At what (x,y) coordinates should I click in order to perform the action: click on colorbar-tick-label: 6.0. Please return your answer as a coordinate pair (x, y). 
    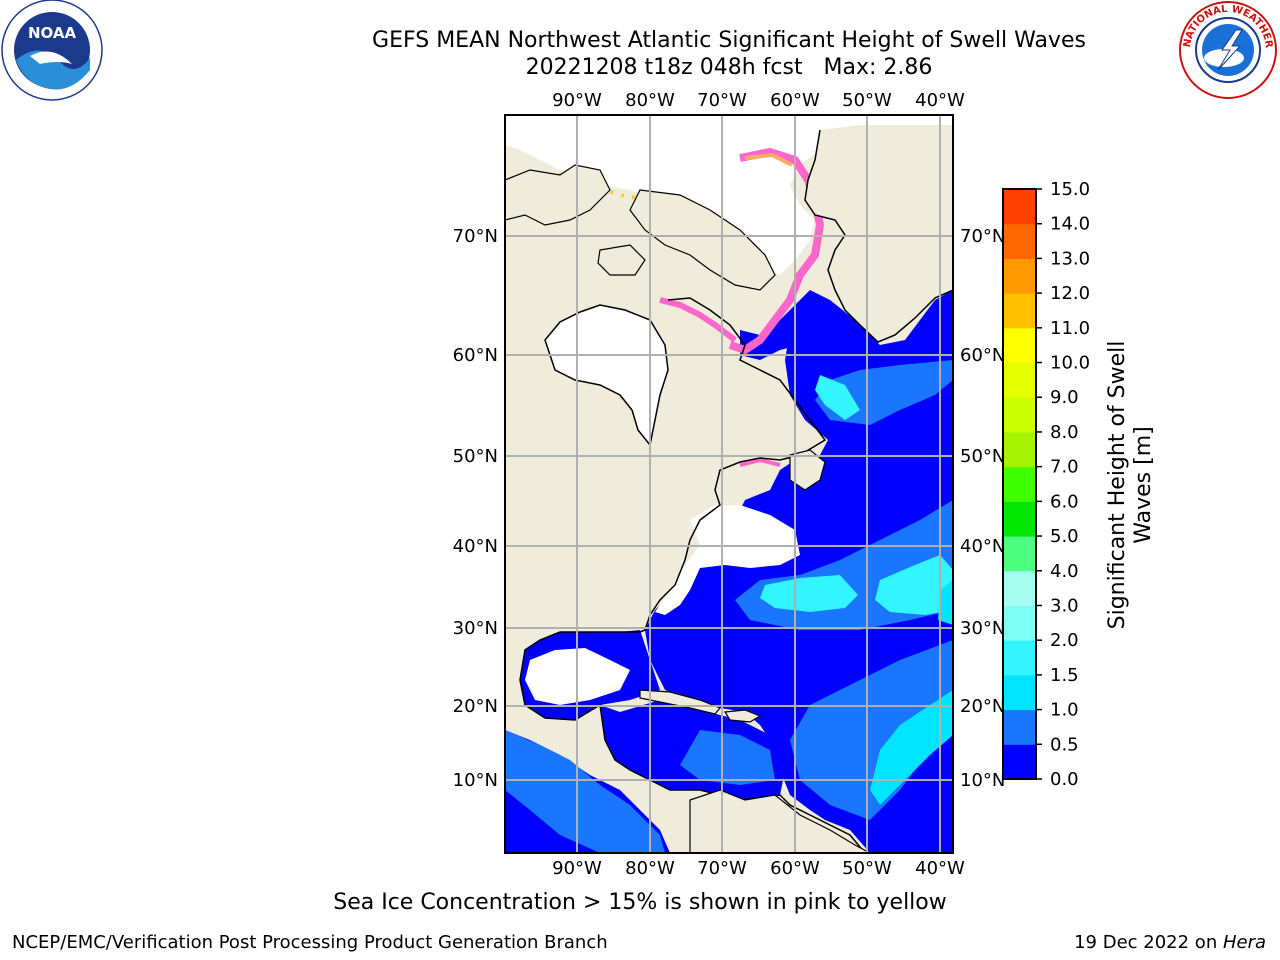
    Looking at the image, I should click on (1064, 501).